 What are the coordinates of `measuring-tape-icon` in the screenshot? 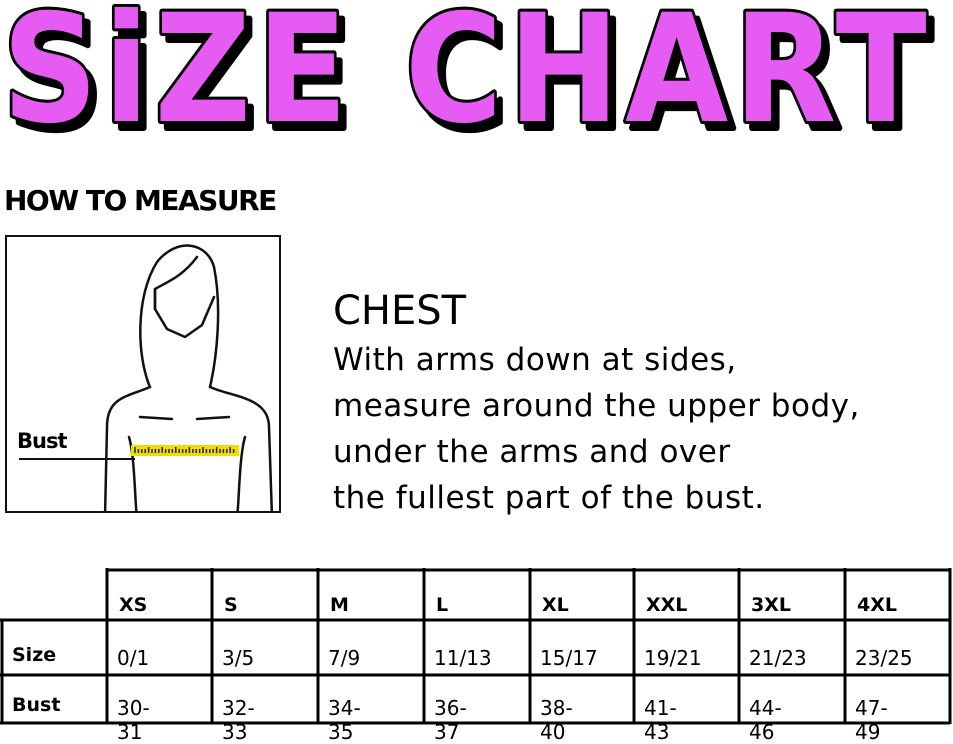 It's located at (185, 450).